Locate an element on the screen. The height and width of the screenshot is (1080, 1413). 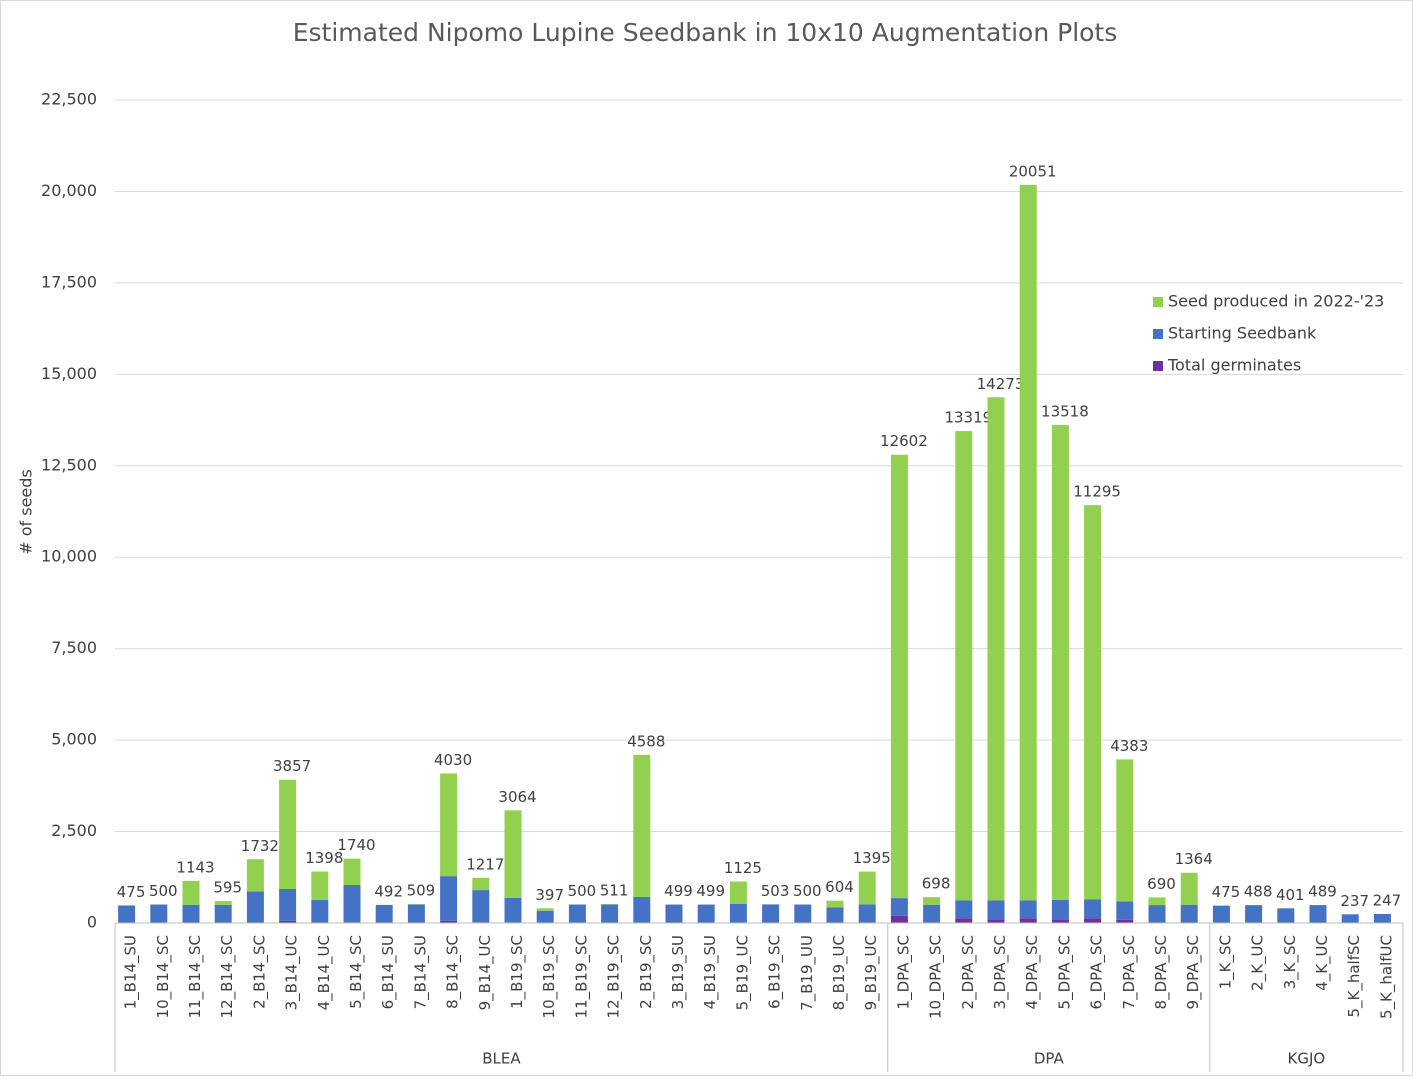
y-tick-label: 7,500 is located at coordinates (74, 647).